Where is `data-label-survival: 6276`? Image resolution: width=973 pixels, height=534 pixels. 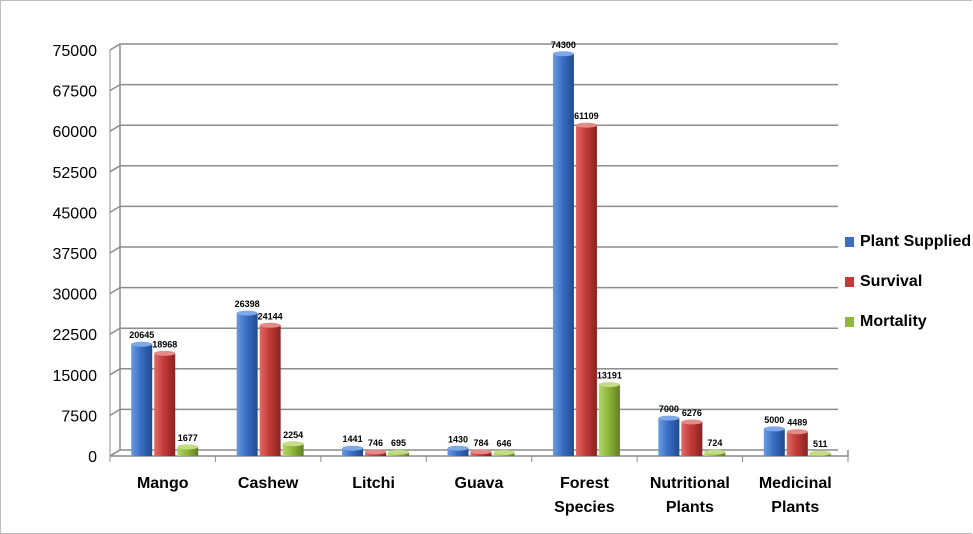 data-label-survival: 6276 is located at coordinates (692, 413).